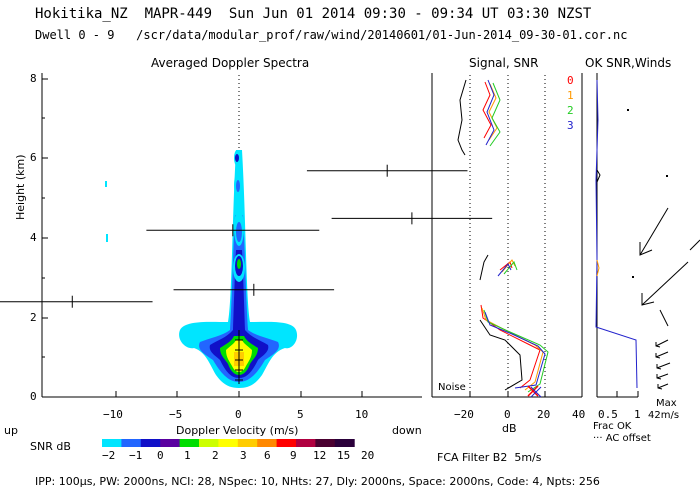 The height and width of the screenshot is (500, 700). What do you see at coordinates (20, 187) in the screenshot?
I see `height-axis-label: Height (km)` at bounding box center [20, 187].